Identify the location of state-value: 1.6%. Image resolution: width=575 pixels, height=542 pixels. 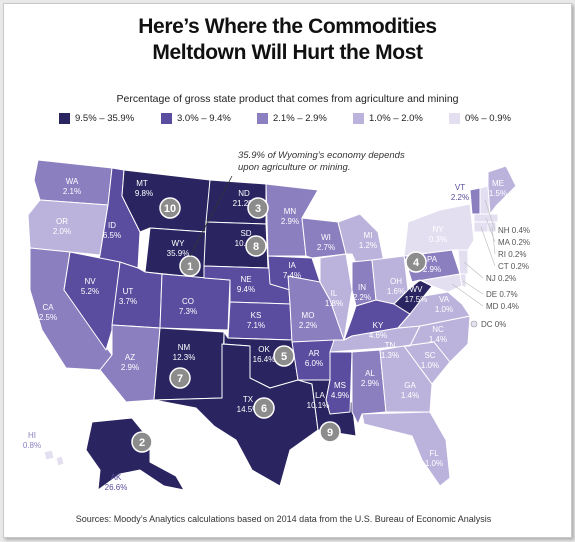
(396, 291).